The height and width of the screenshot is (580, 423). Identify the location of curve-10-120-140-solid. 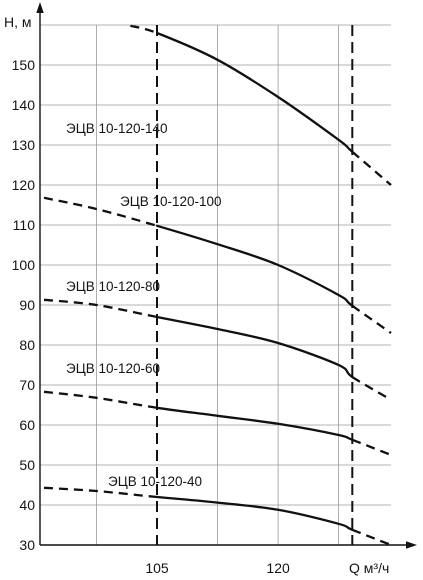
(254, 92).